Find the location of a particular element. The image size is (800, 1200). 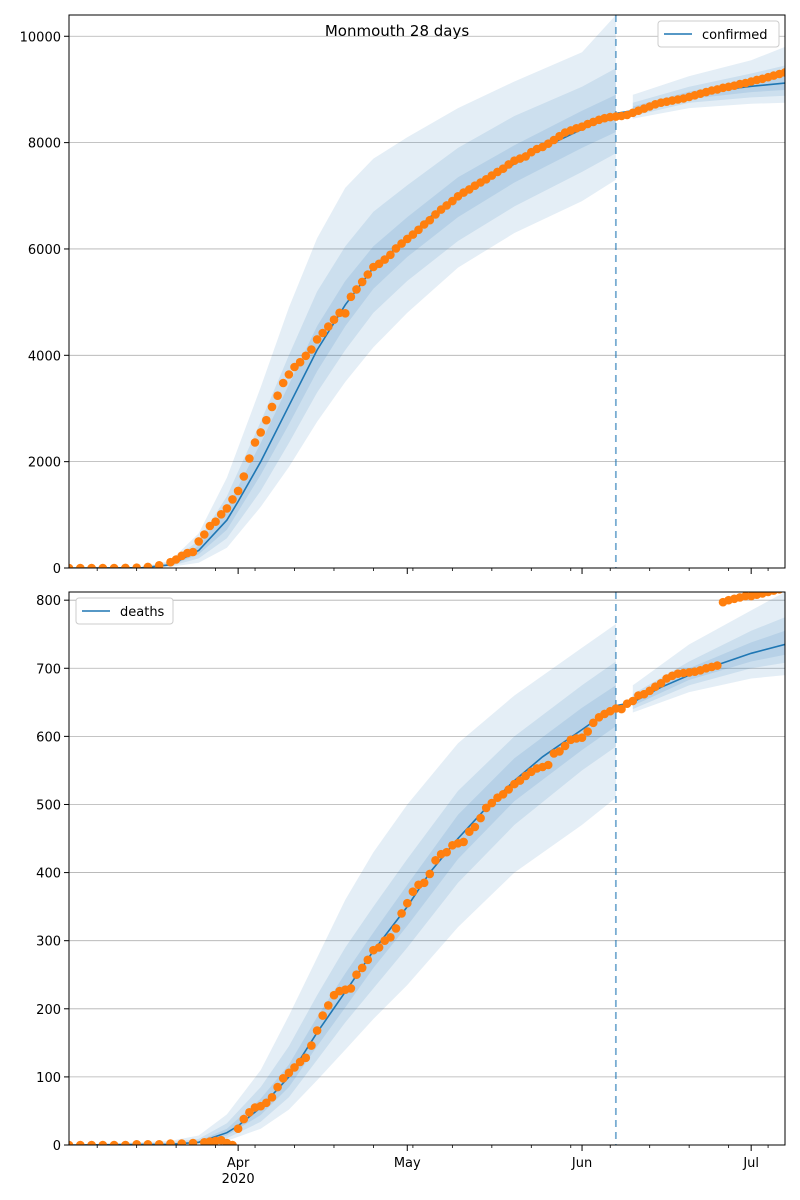

legend-box is located at coordinates (718, 34).